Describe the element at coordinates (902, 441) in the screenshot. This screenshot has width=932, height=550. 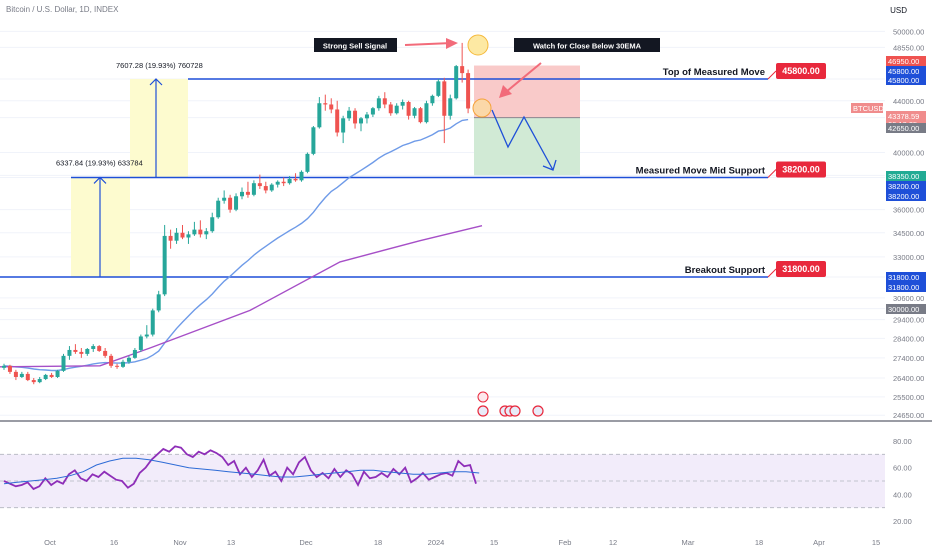
I see `rsi-tick-label: 80.00` at that location.